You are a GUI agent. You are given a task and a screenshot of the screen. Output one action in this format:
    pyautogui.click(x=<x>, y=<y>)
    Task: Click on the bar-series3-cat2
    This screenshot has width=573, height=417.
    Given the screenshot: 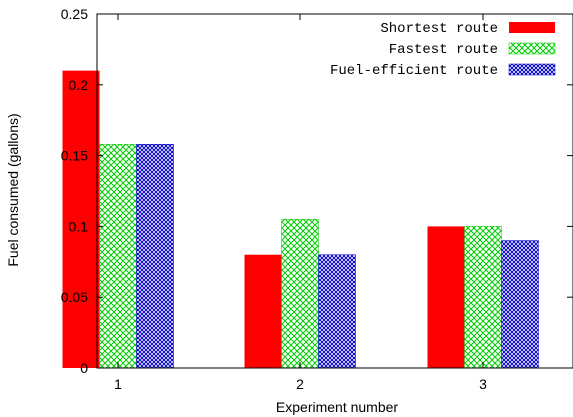 What is the action you would take?
    pyautogui.click(x=337, y=311)
    